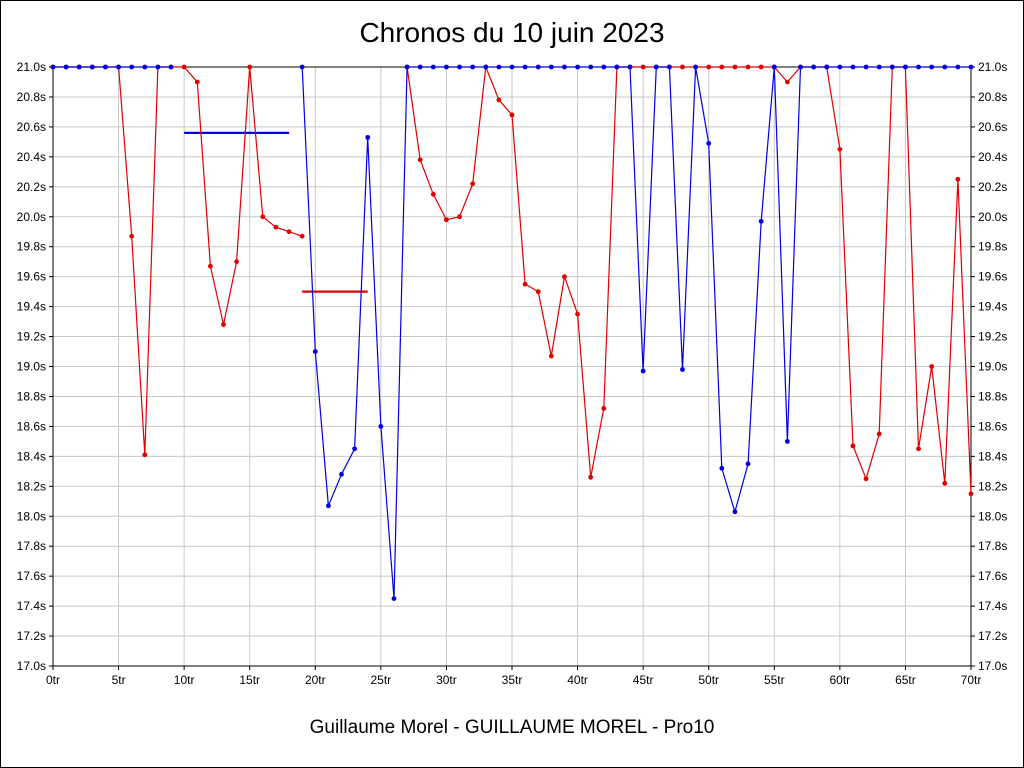 The width and height of the screenshot is (1024, 768). Describe the element at coordinates (31, 576) in the screenshot. I see `y-tick-label-left: 17.6s` at that location.